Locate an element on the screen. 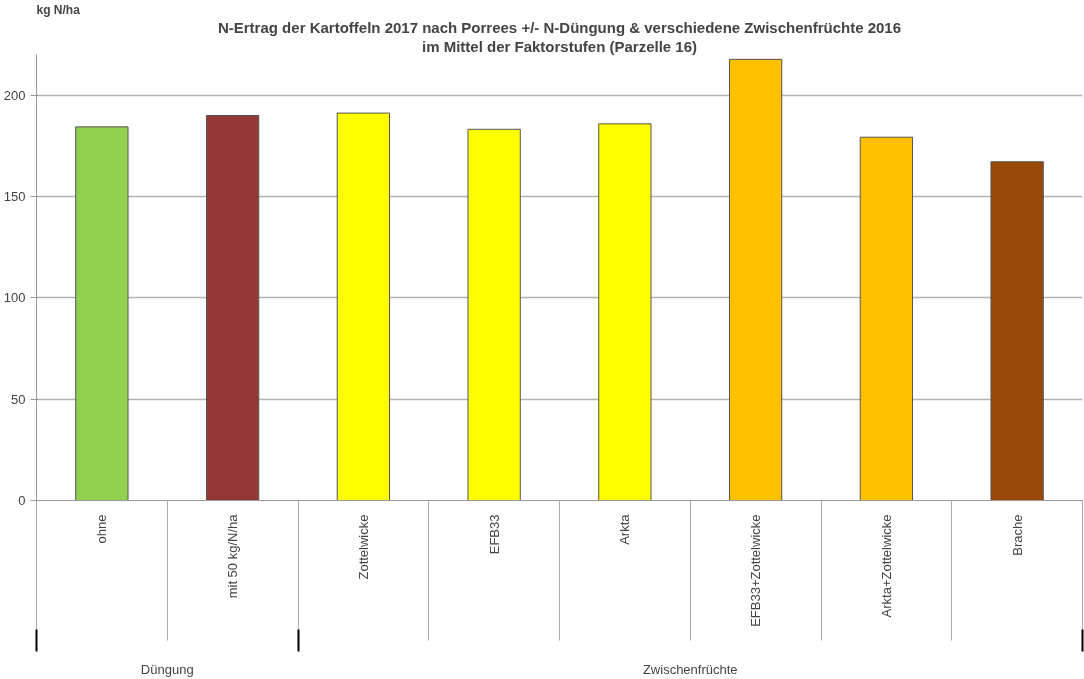 Image resolution: width=1084 pixels, height=679 pixels. y-axis-title: kg N/ha is located at coordinates (58, 9).